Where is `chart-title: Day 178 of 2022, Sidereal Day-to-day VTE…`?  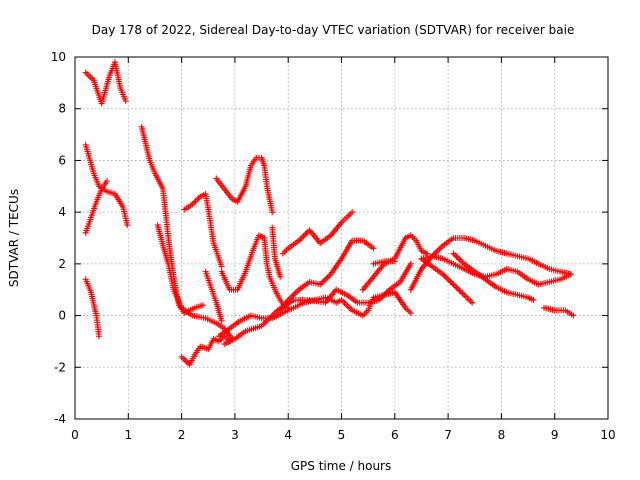 chart-title: Day 178 of 2022, Sidereal Day-to-day VTE… is located at coordinates (333, 30).